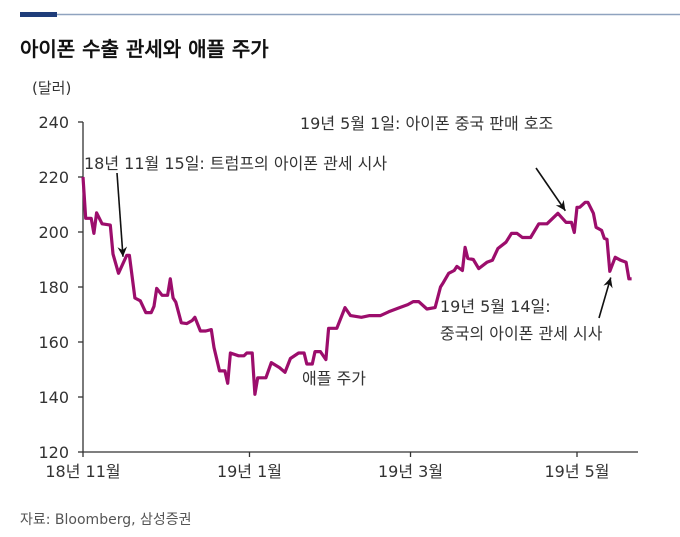 The image size is (680, 537). Describe the element at coordinates (410, 471) in the screenshot. I see `x-tick-label: 19년 3월` at that location.